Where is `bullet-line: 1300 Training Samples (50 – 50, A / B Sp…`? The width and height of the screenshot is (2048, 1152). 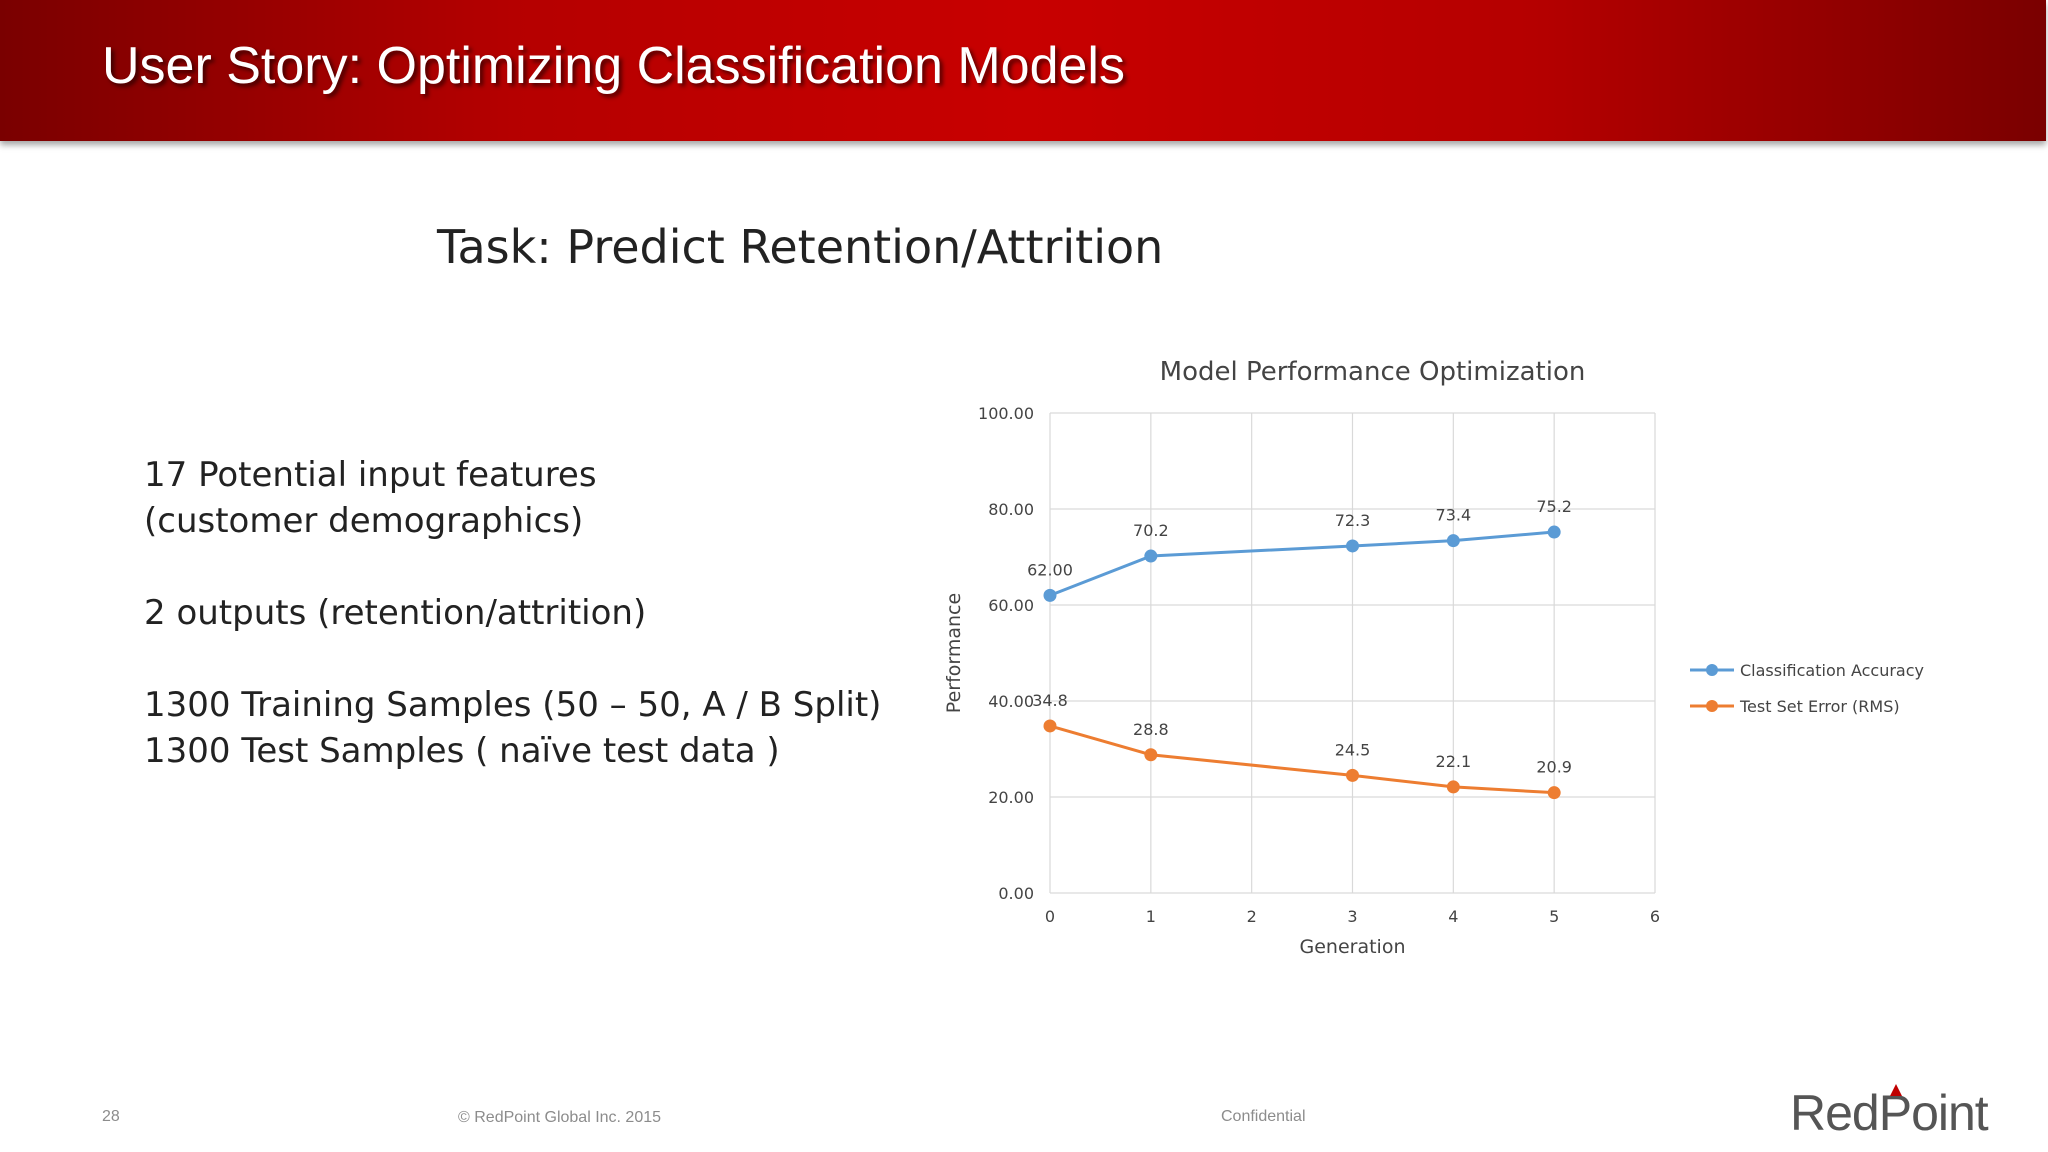 bullet-line: 1300 Training Samples (50 – 50, A / B Sp… is located at coordinates (513, 705).